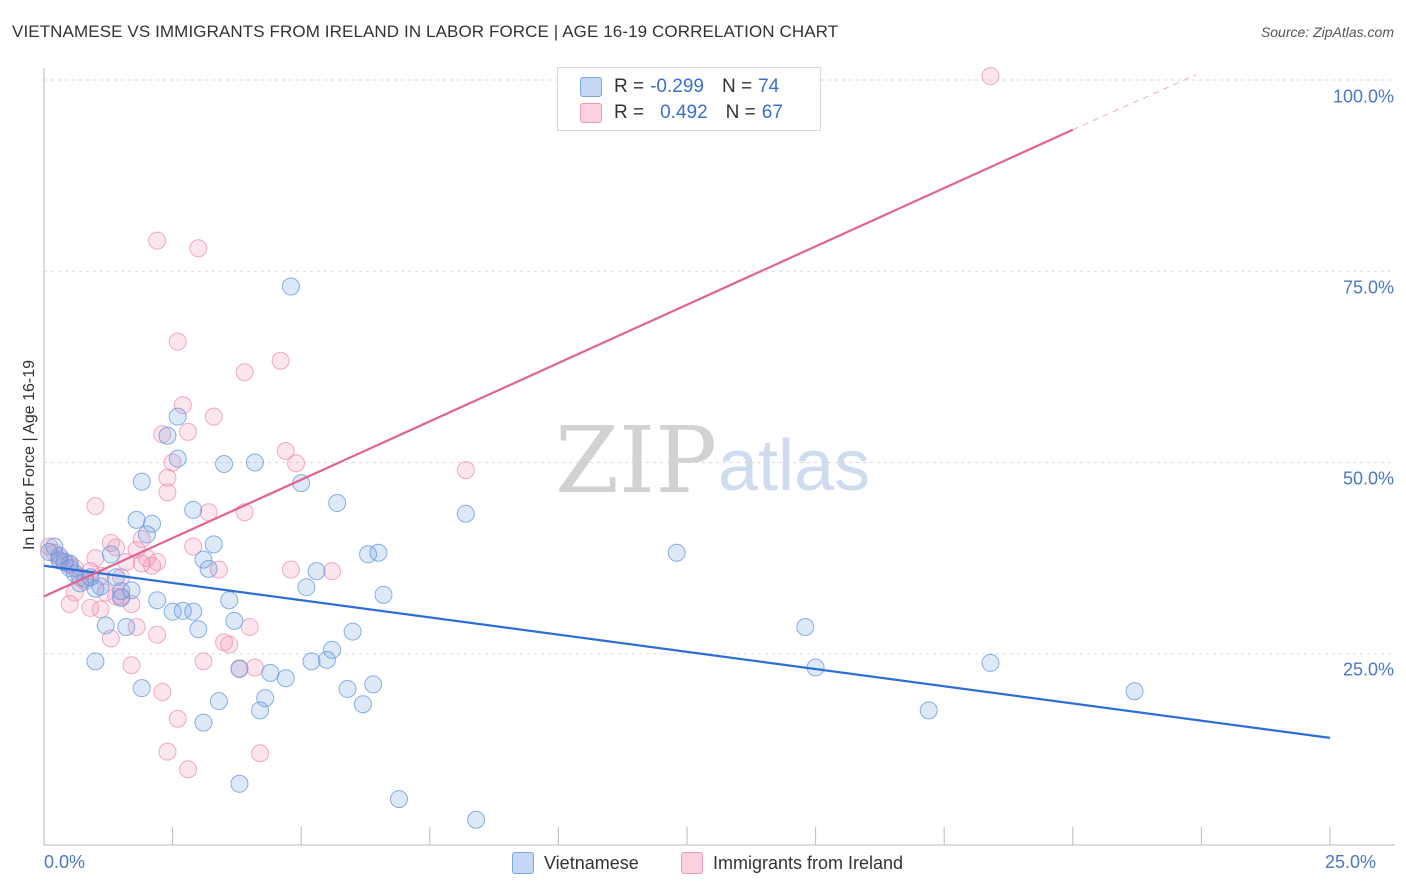 This screenshot has width=1406, height=892. I want to click on legend-label-ireland: Immigrants from Ireland, so click(808, 862).